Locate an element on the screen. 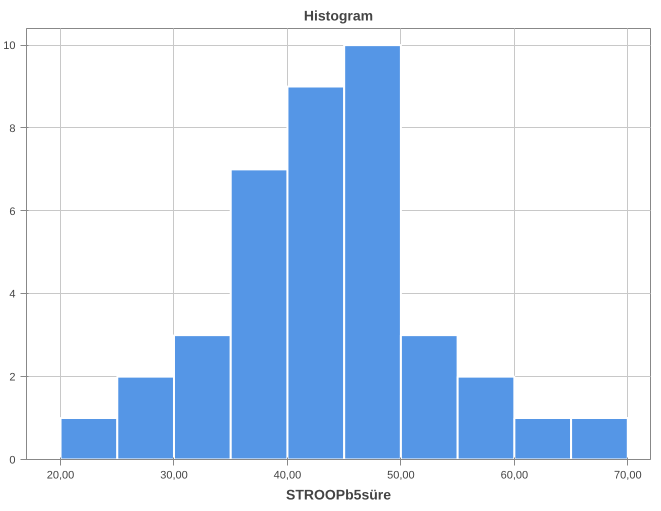  y-tick-label: 10 is located at coordinates (9, 46).